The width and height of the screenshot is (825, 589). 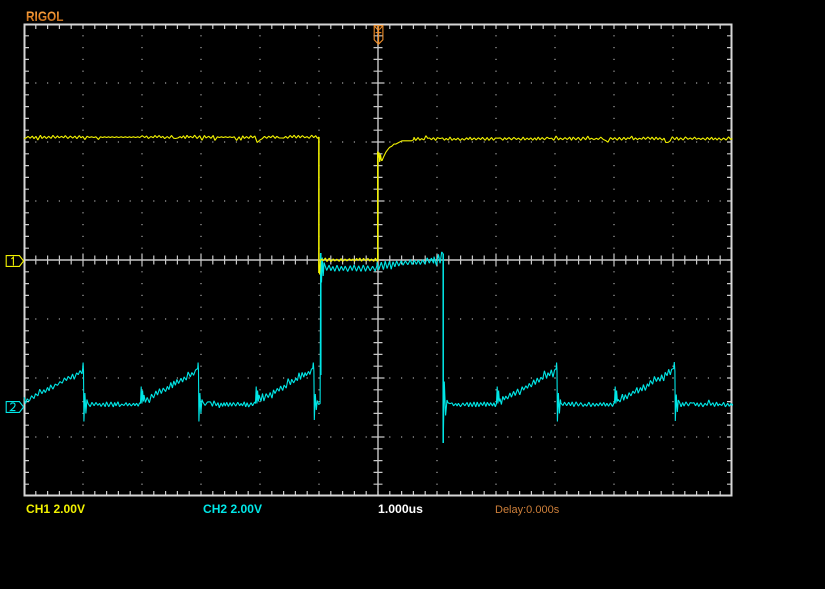 I want to click on svg-text: RIGOL, so click(x=45, y=16).